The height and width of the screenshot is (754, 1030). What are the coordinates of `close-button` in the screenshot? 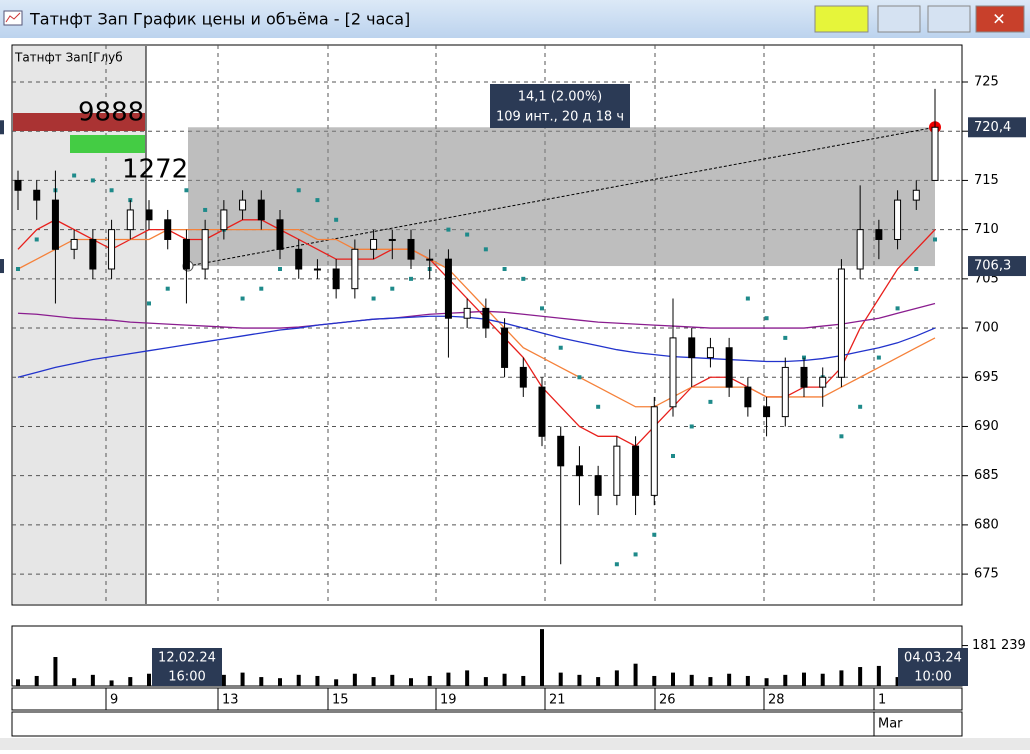 It's located at (1000, 19).